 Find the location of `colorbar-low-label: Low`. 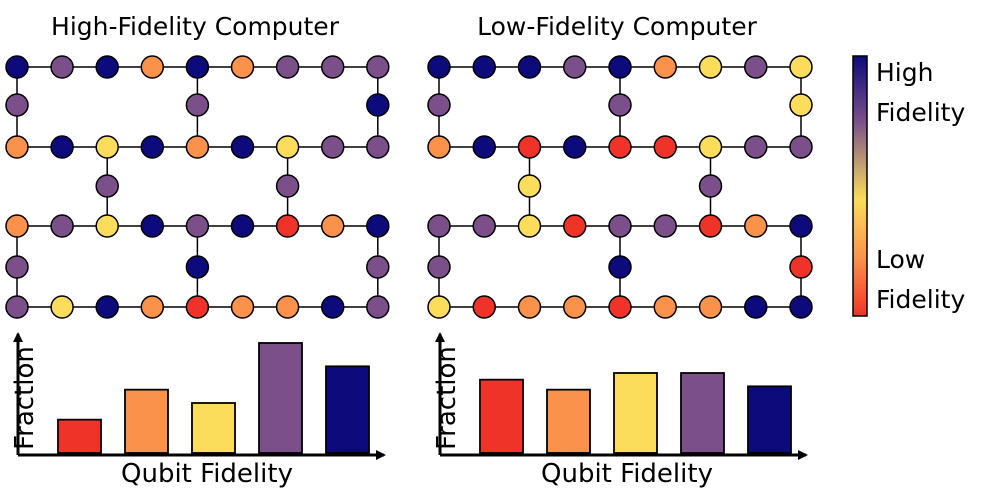

colorbar-low-label: Low is located at coordinates (900, 259).